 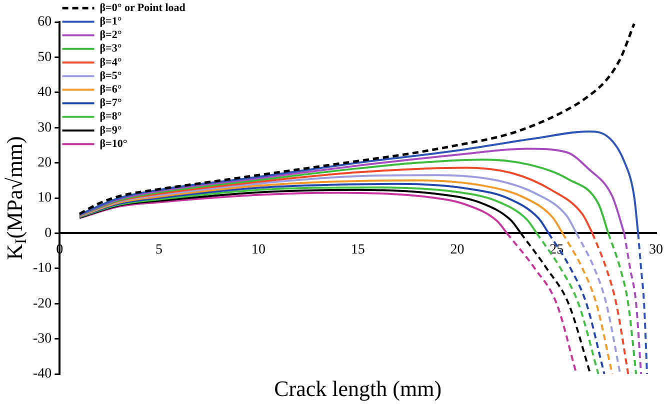 What do you see at coordinates (42, 304) in the screenshot?
I see `y-tick-label: -20` at bounding box center [42, 304].